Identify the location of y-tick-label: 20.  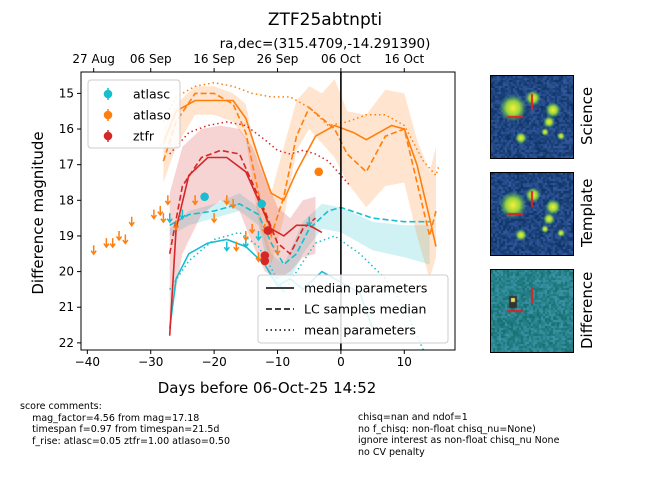
(66, 272).